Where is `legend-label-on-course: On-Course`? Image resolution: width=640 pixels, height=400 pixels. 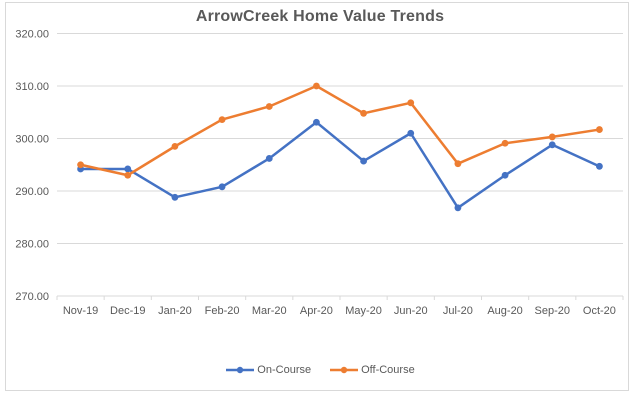
legend-label-on-course: On-Course is located at coordinates (284, 370).